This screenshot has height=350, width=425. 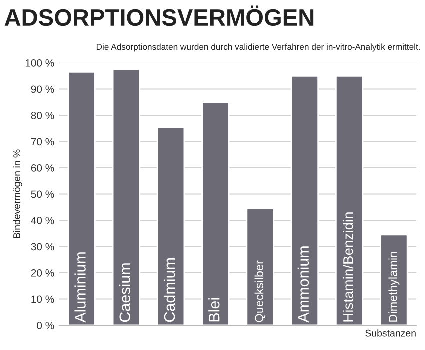 I want to click on y-tick-label: 70 %, so click(x=42, y=142).